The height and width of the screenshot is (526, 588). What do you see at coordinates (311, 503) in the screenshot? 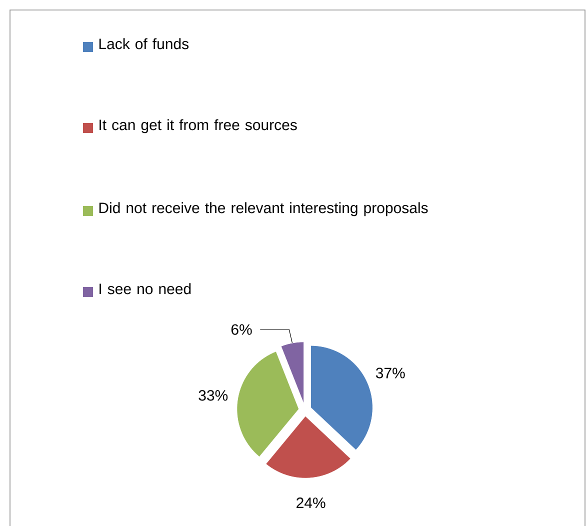
I see `data-label: 24%` at bounding box center [311, 503].